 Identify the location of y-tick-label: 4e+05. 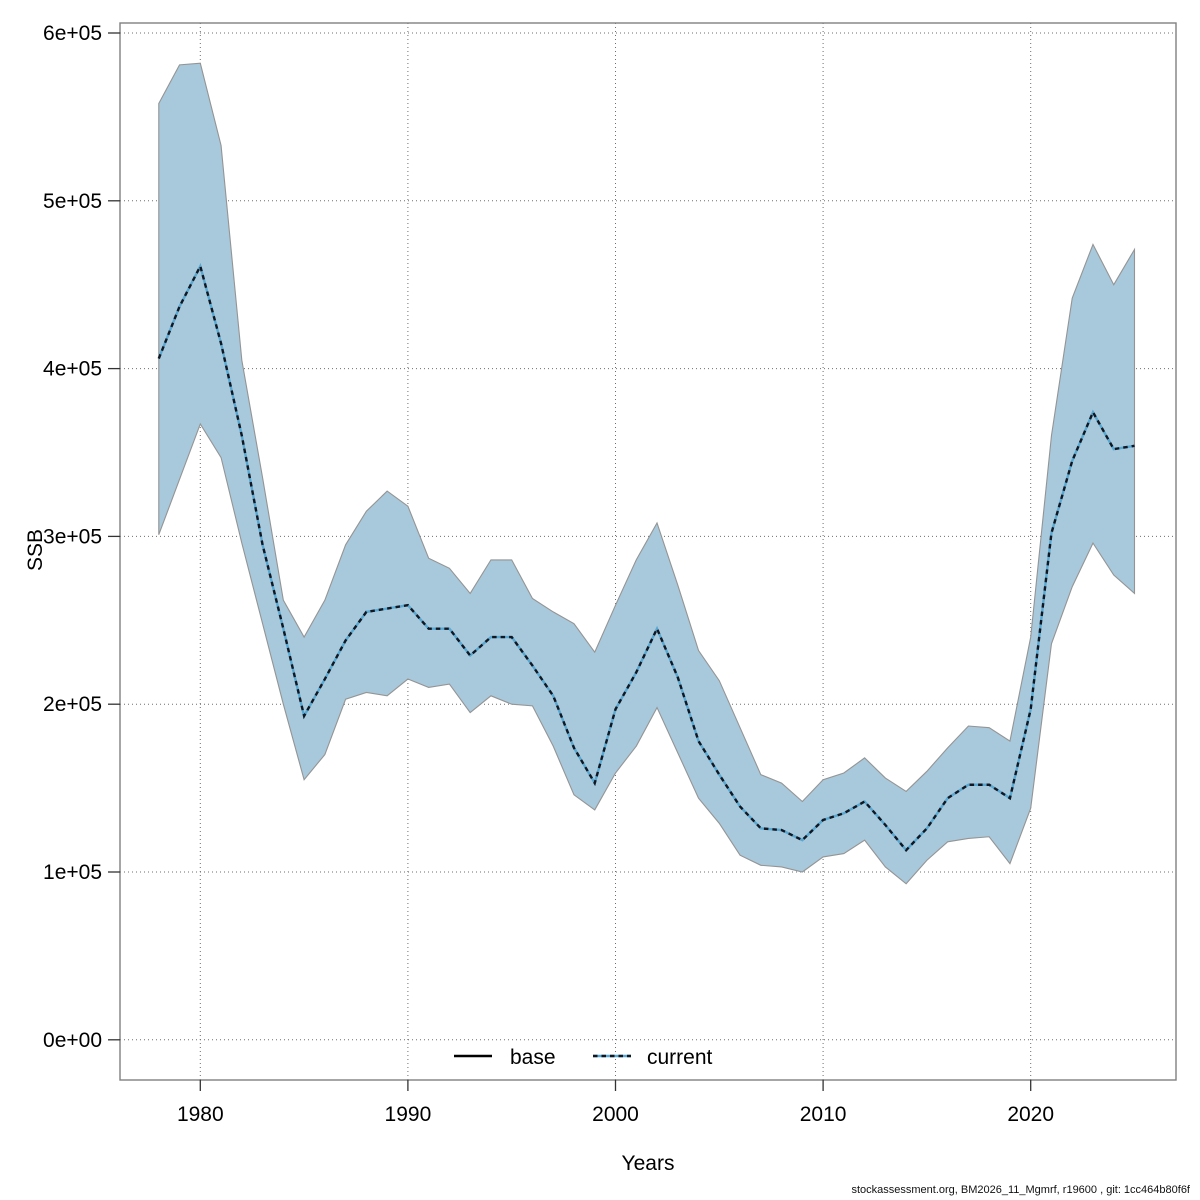
(72, 369).